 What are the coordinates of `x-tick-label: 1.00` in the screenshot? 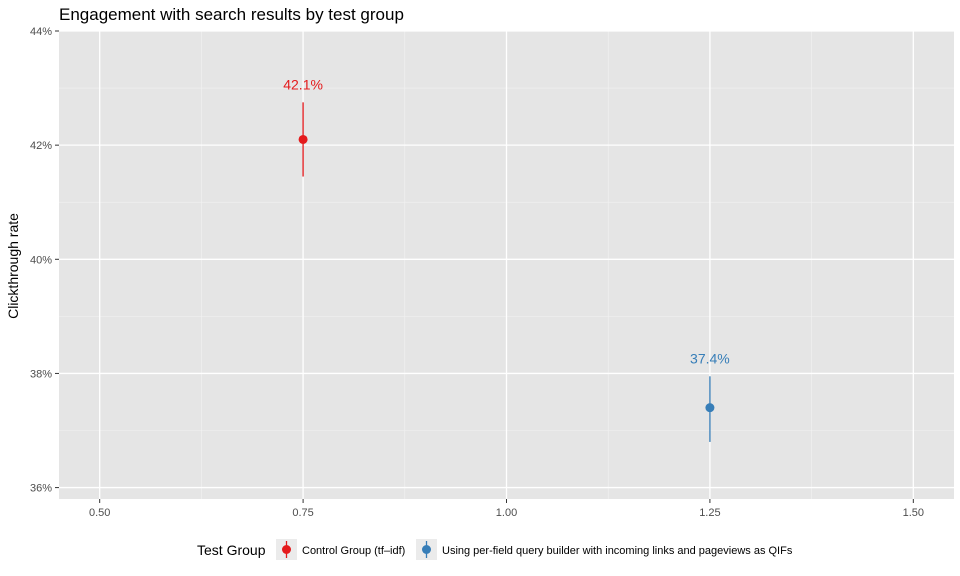 It's located at (506, 513).